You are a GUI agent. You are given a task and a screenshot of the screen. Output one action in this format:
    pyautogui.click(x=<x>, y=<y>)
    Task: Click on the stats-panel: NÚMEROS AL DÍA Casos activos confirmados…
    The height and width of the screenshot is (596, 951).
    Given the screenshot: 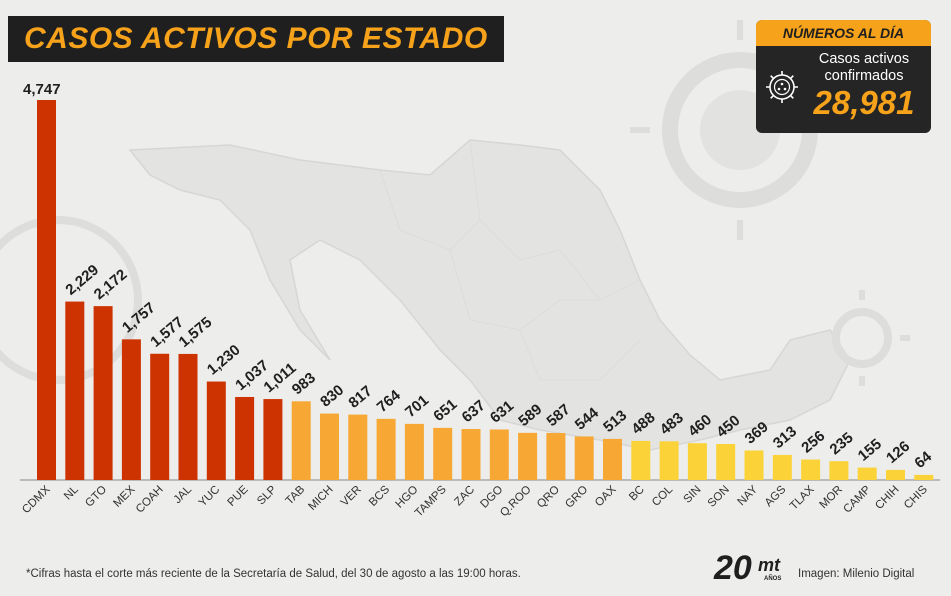 What is the action you would take?
    pyautogui.click(x=843, y=76)
    